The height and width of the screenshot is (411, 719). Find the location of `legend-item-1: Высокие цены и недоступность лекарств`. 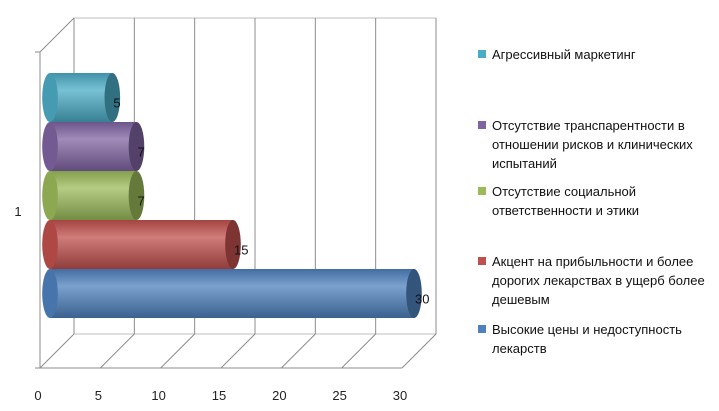

legend-item-1: Высокие цены и недоступность лекарств is located at coordinates (596, 339).